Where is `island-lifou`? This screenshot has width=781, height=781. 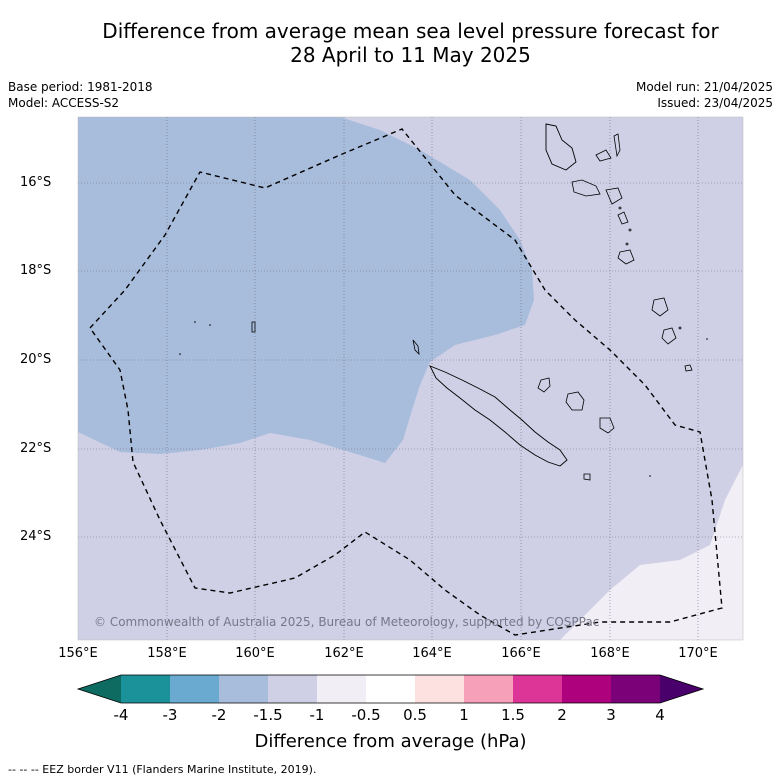 island-lifou is located at coordinates (575, 401).